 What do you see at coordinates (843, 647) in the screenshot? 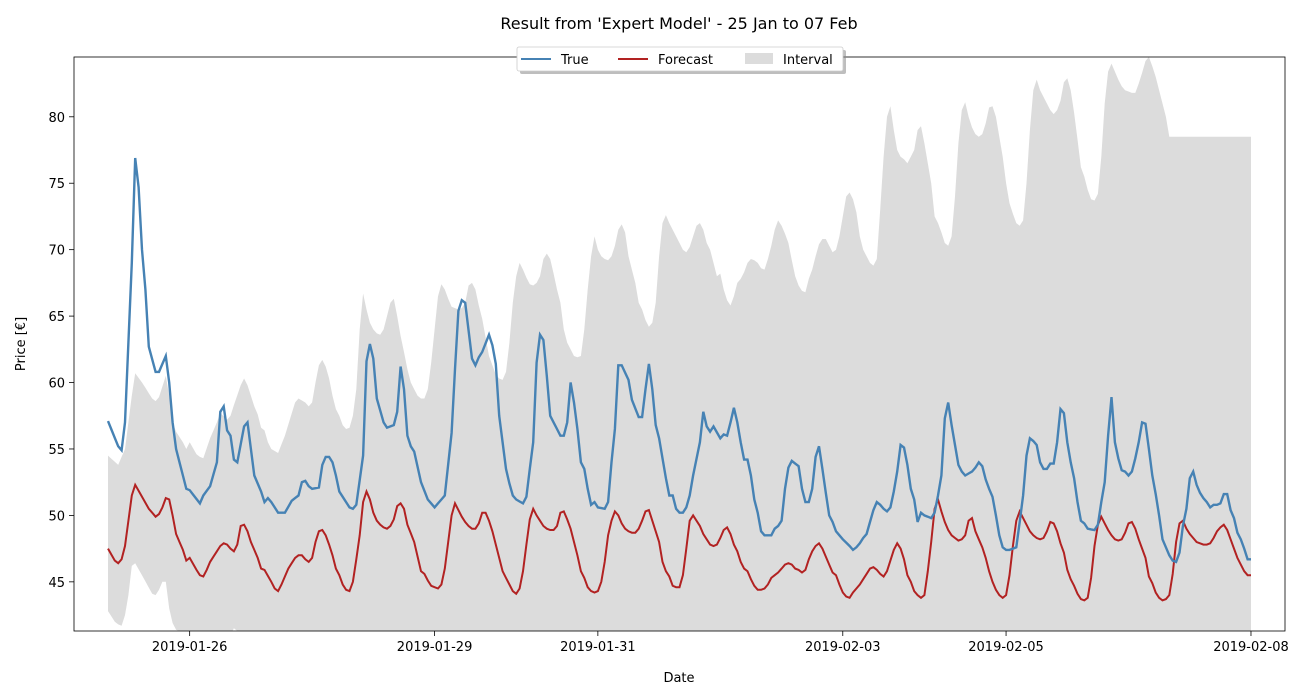
I see `x-tick-label: 2019-02-03` at bounding box center [843, 647].